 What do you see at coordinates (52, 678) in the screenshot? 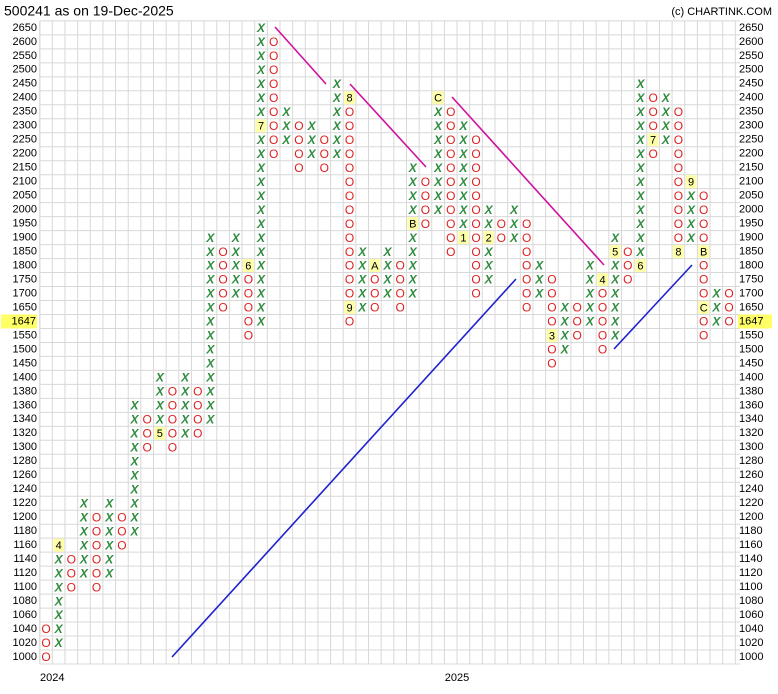
I see `year-label: 2024` at bounding box center [52, 678].